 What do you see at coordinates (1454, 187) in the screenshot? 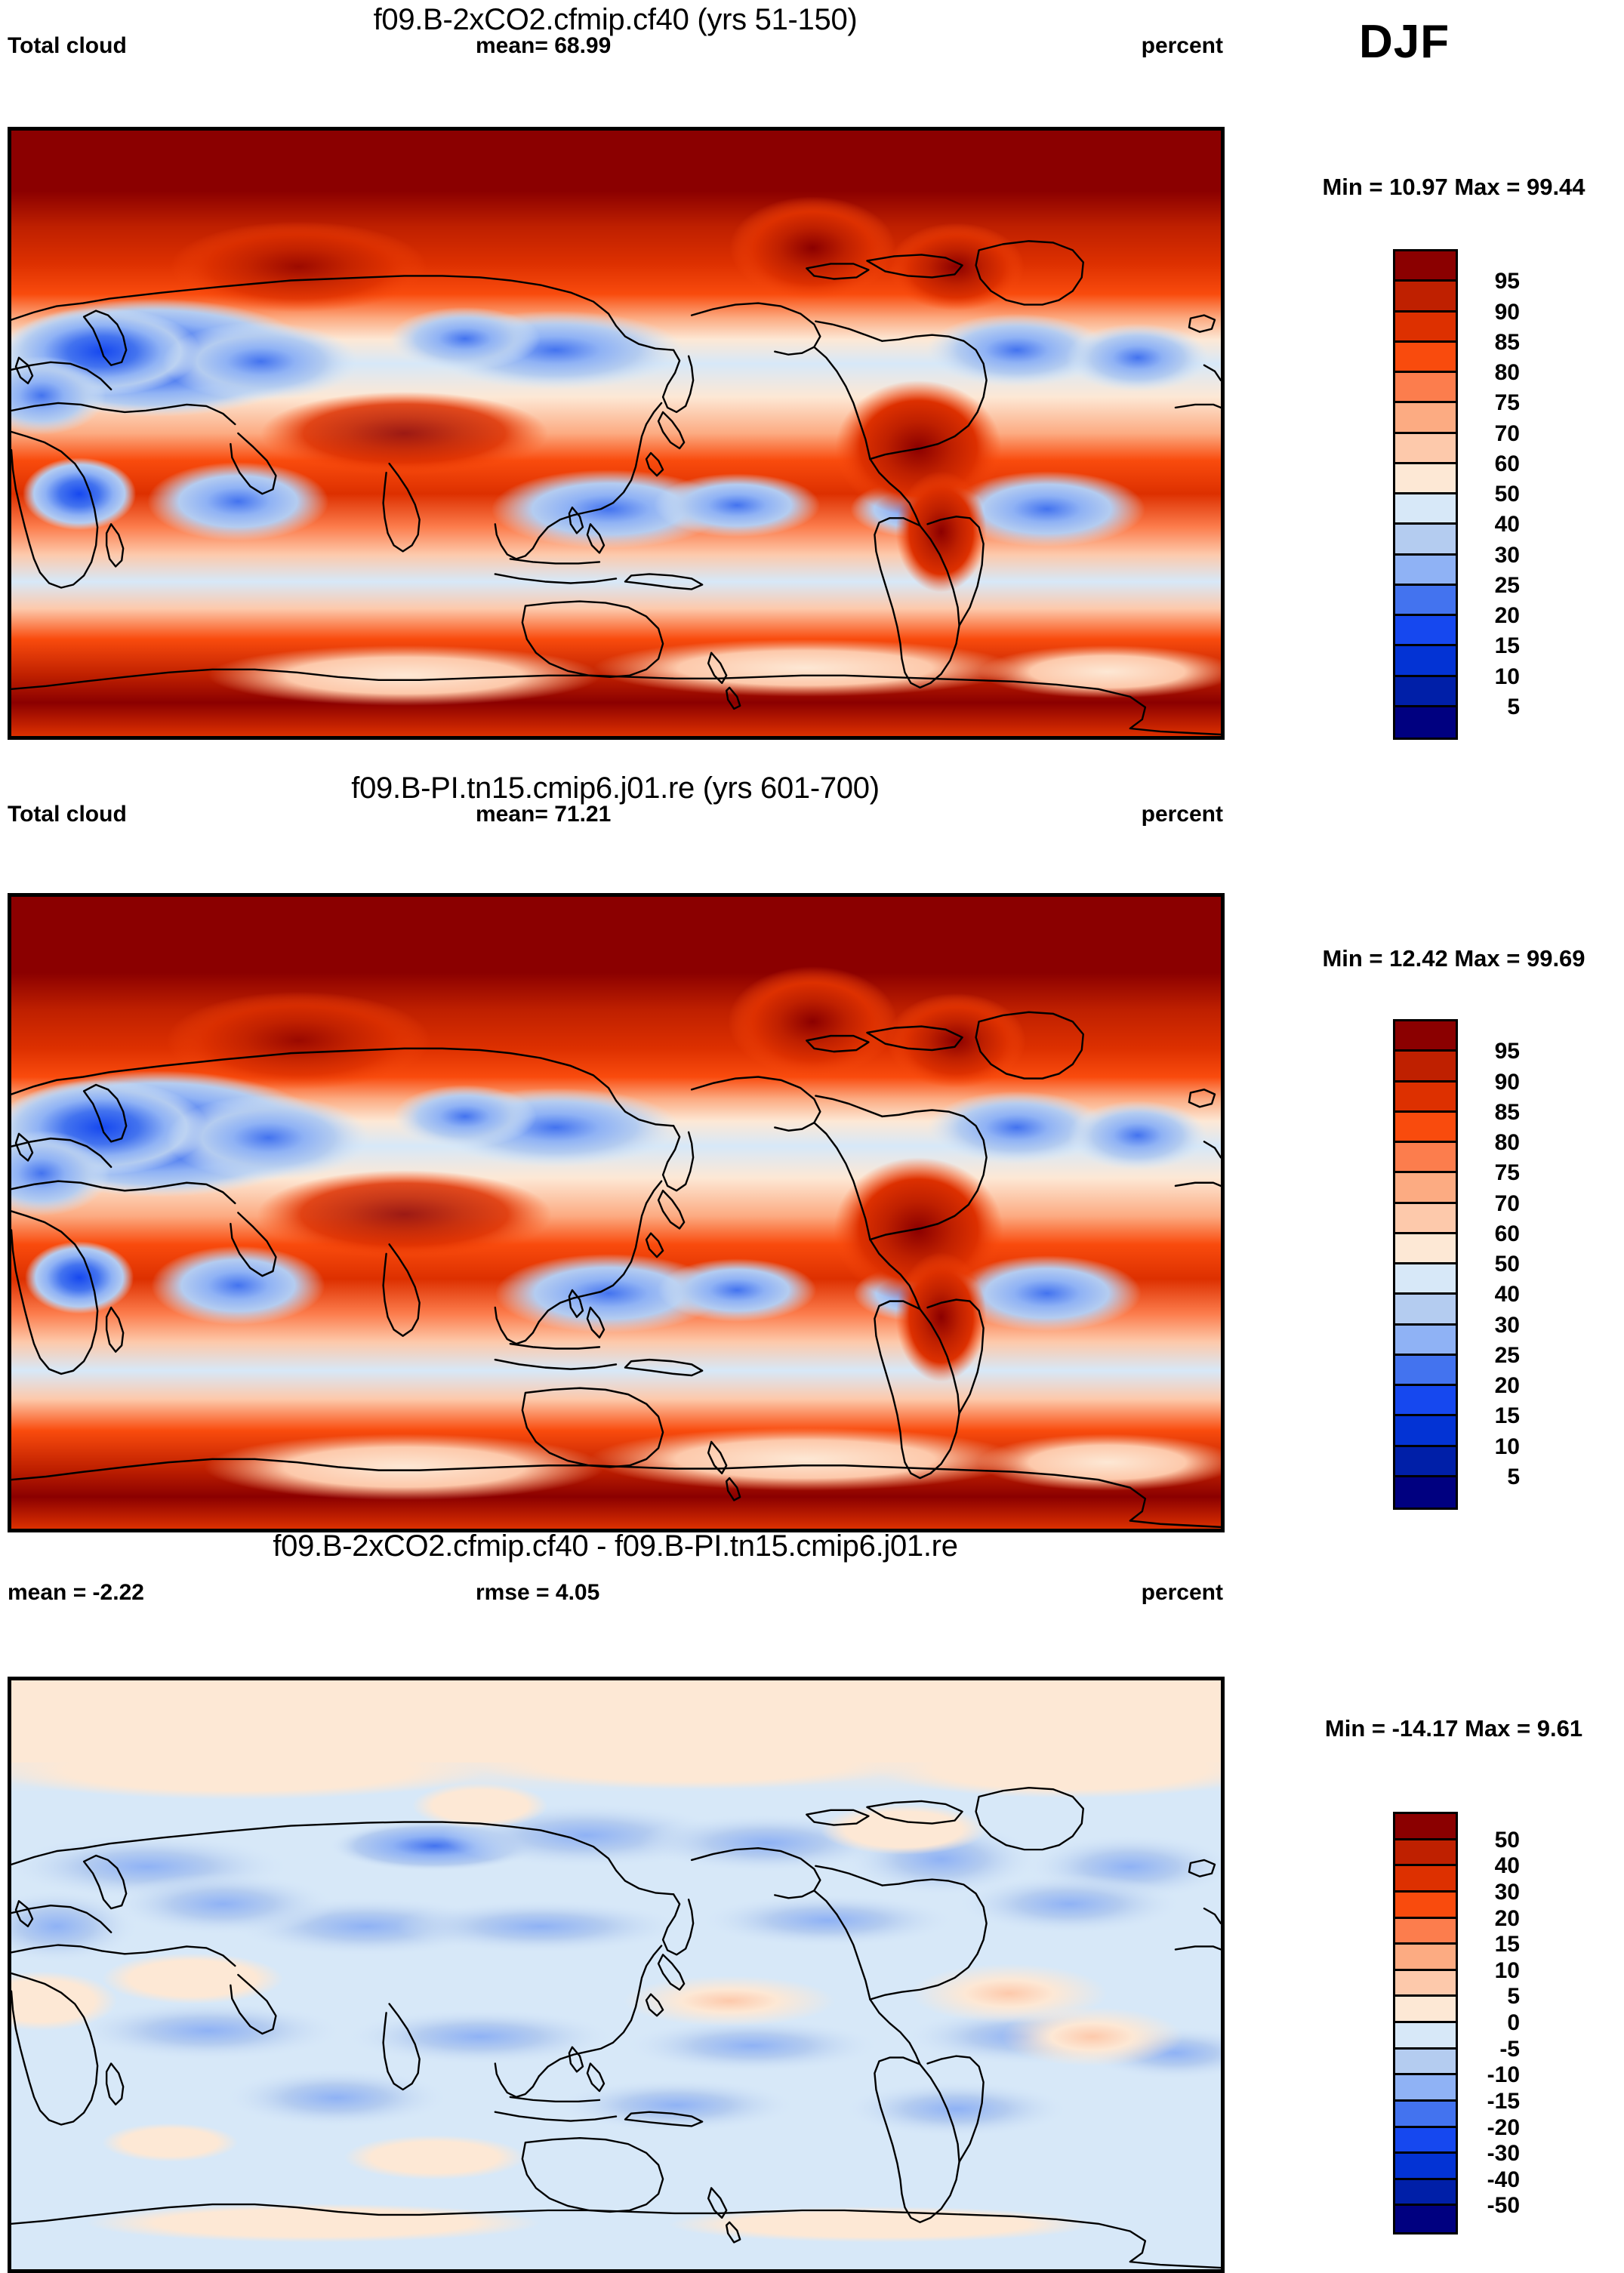
I see `minmax-case1: Min = 10.97 Max = 99.44` at bounding box center [1454, 187].